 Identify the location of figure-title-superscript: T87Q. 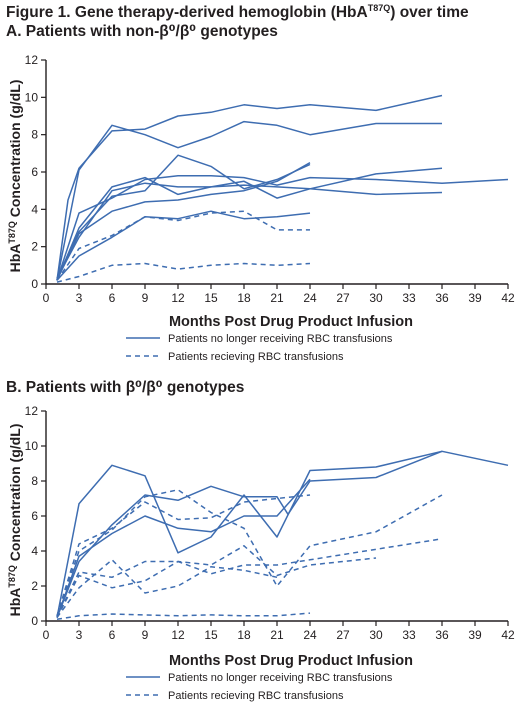
(379, 8).